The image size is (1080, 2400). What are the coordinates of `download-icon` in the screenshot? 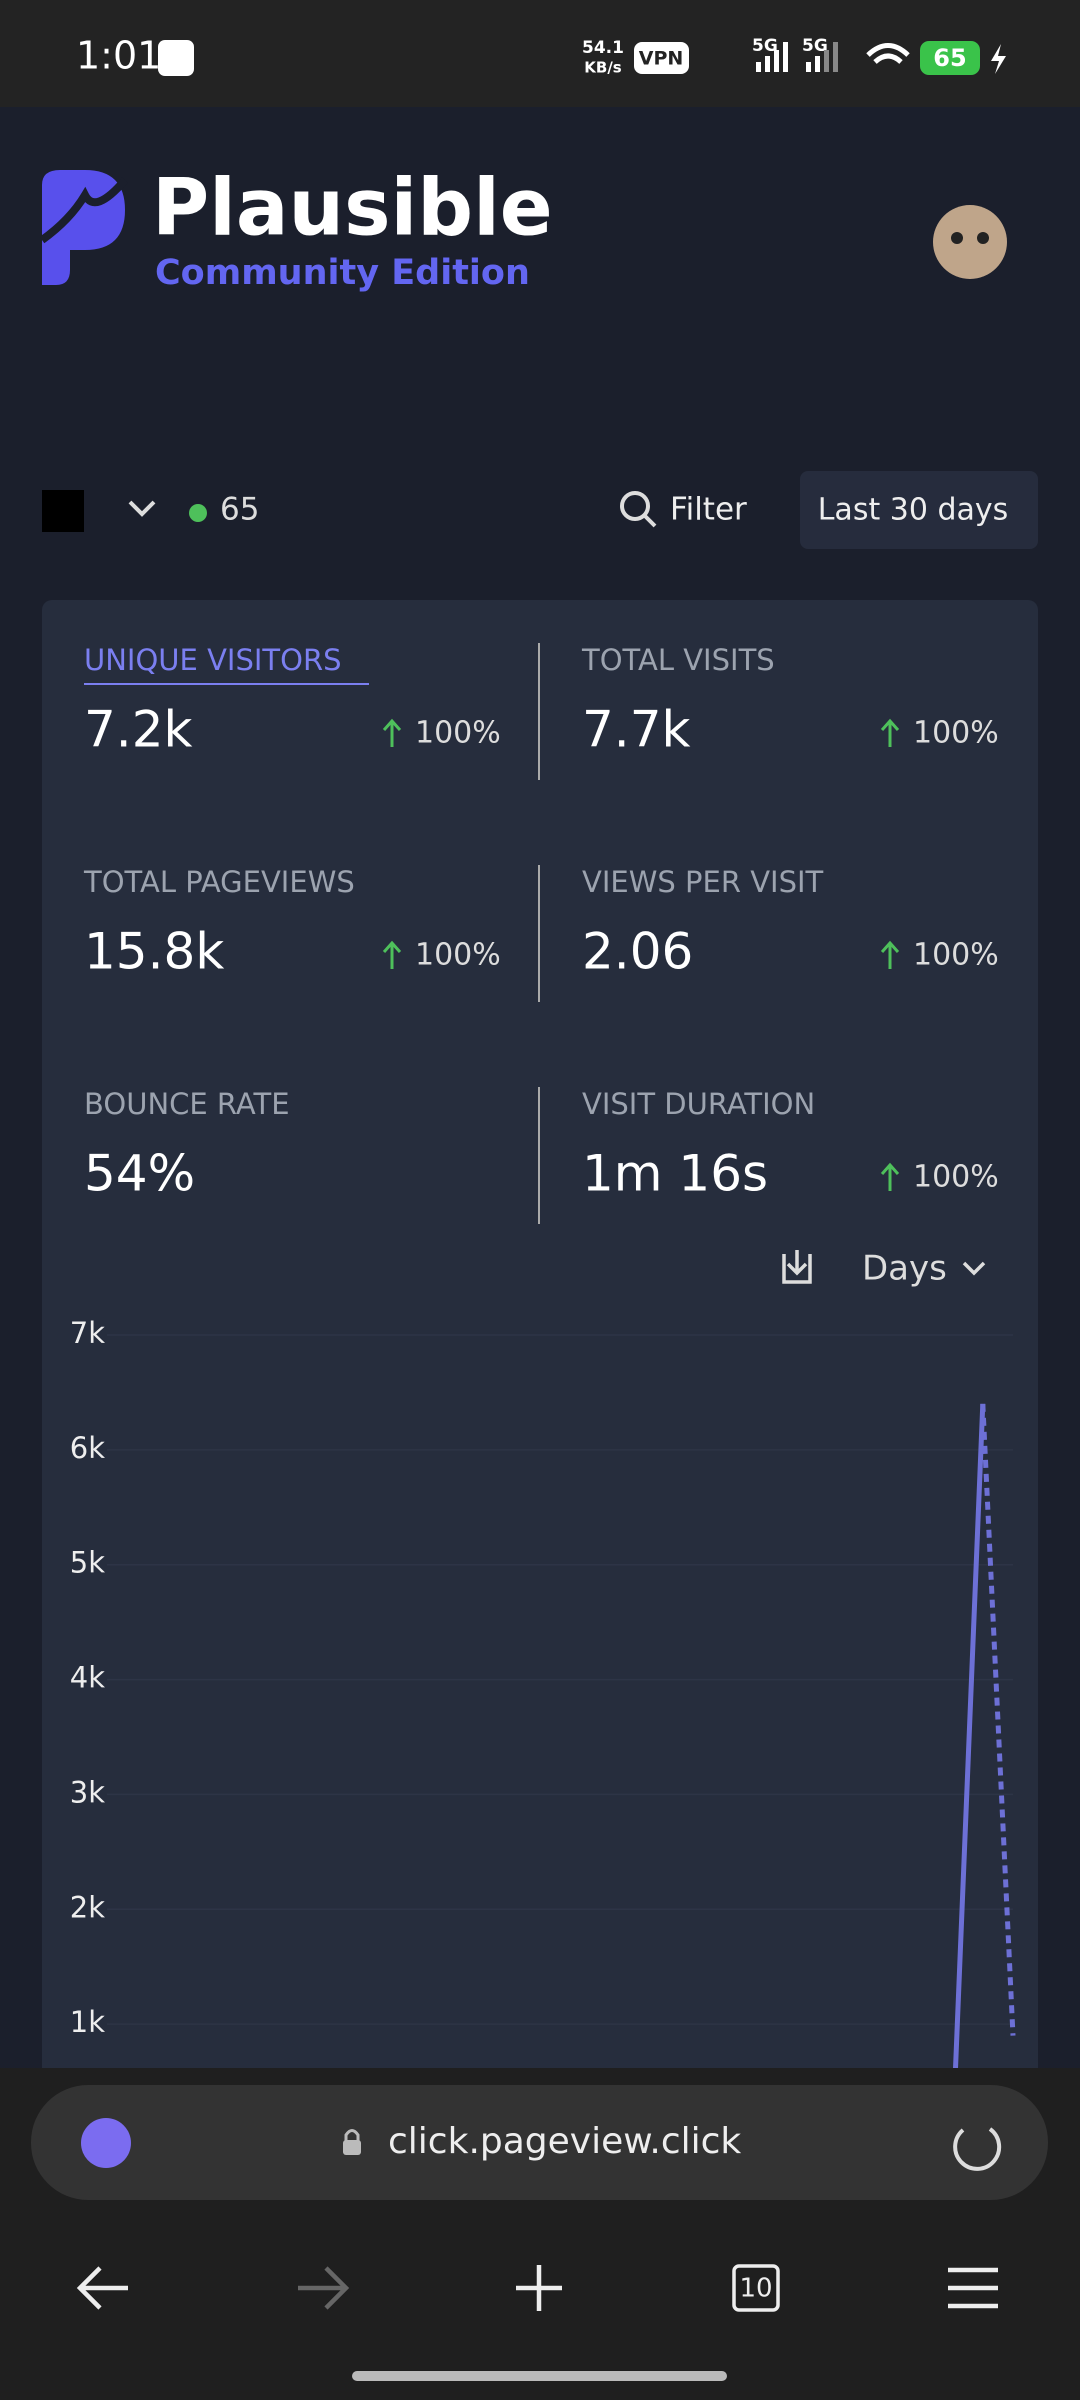 It's located at (797, 1267).